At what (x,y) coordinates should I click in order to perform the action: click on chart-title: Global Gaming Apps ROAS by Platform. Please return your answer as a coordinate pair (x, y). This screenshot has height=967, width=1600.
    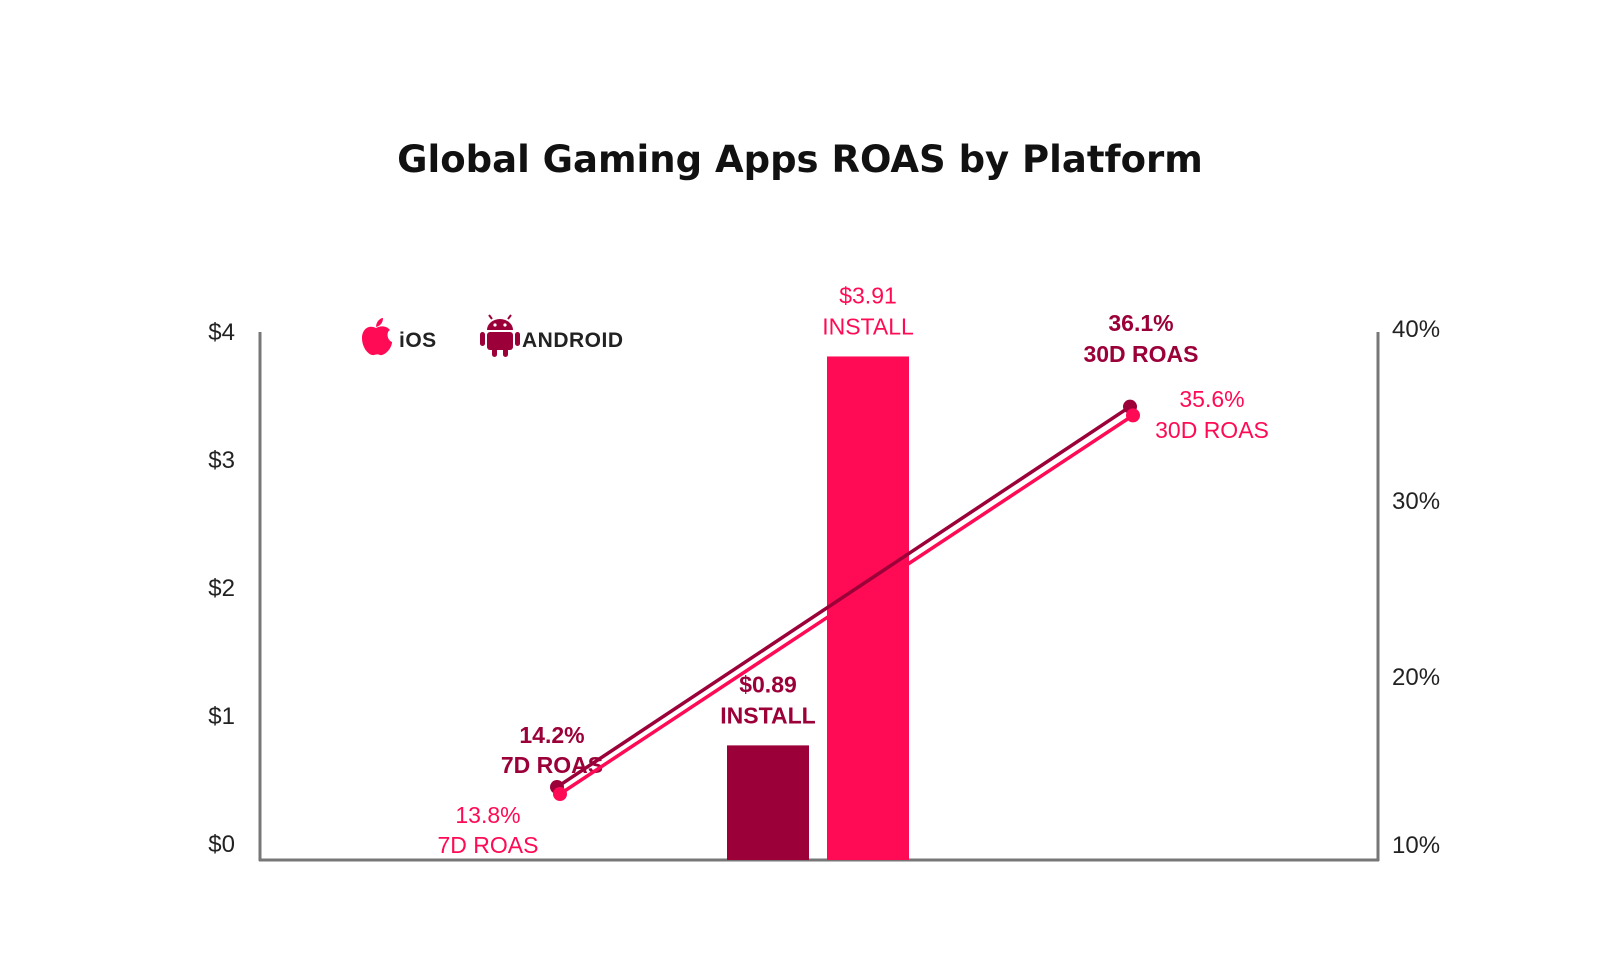
    Looking at the image, I should click on (800, 159).